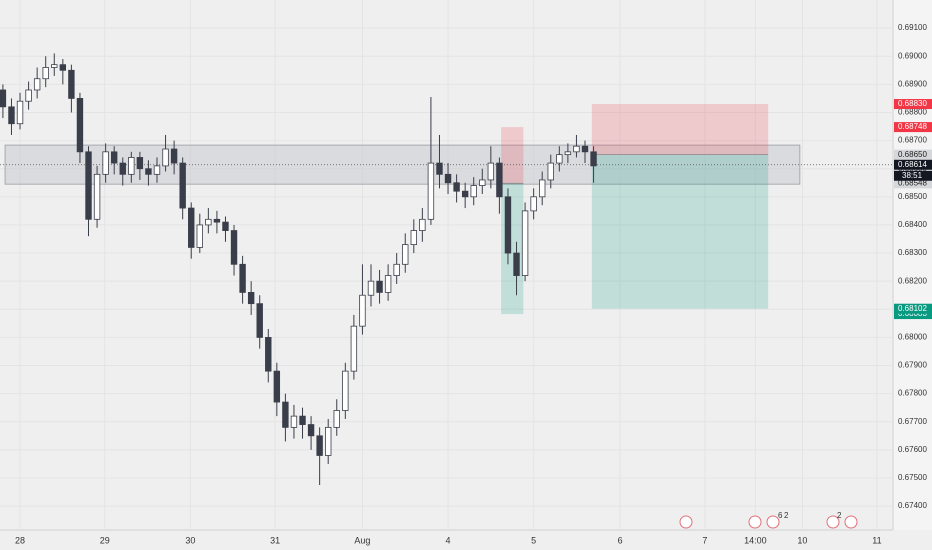  I want to click on x-tick-label: 31, so click(275, 540).